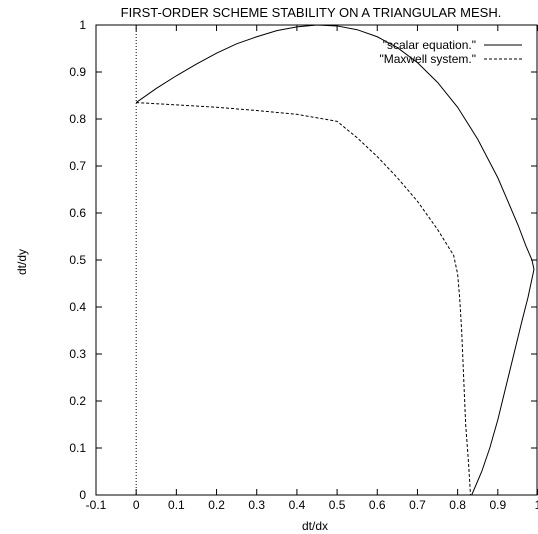  I want to click on legend: "scalar equation.""Maxwell system.", so click(450, 52).